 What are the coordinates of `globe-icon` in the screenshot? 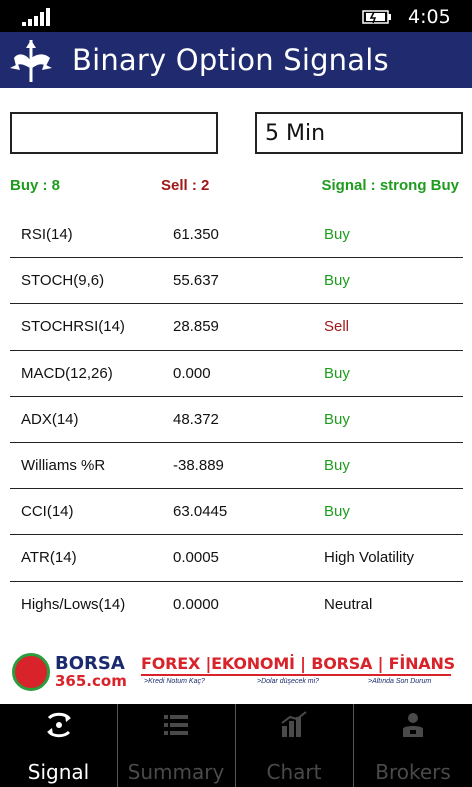 It's located at (31, 672).